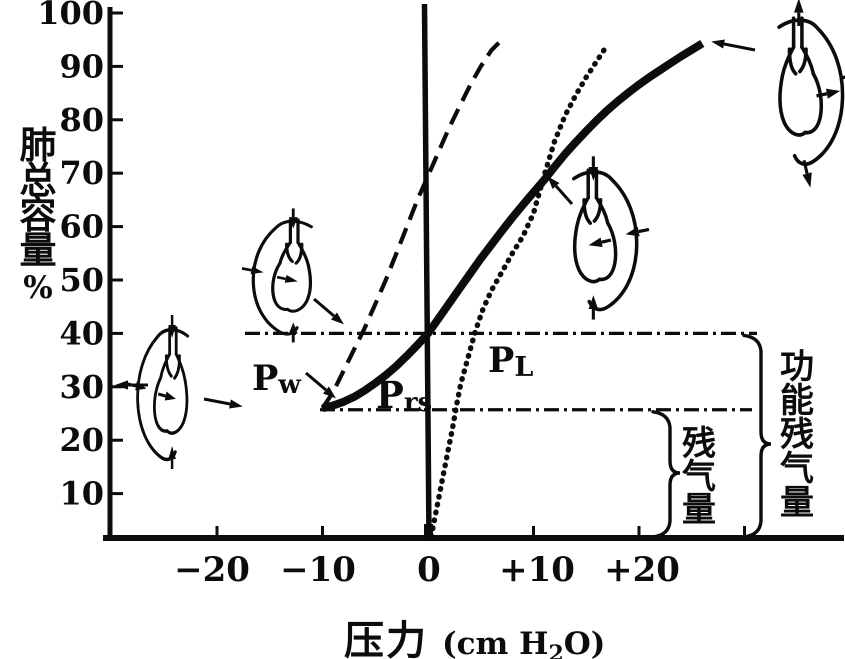  I want to click on y-tick-label: 80, so click(81, 120).